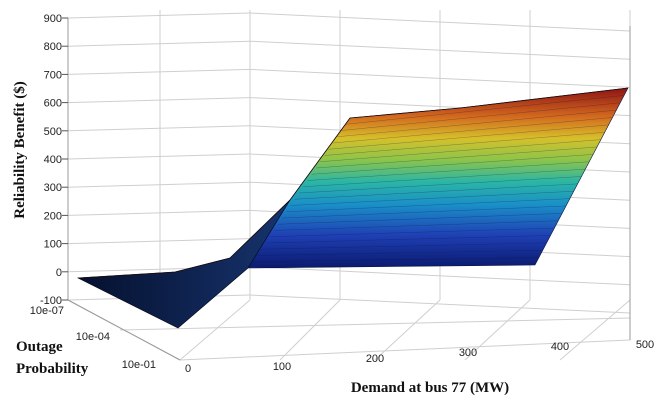 This screenshot has height=402, width=659. What do you see at coordinates (59, 273) in the screenshot?
I see `z-tick-label: 0` at bounding box center [59, 273].